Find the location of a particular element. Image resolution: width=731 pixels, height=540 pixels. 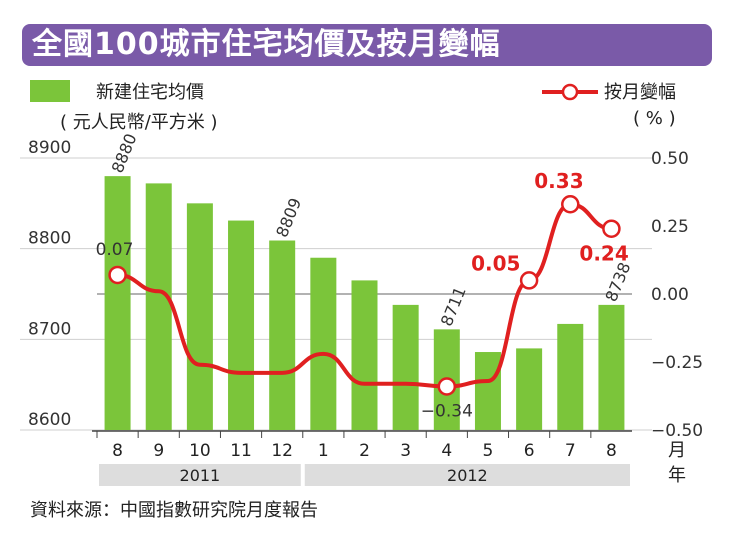

x-tick-label-7: 3 is located at coordinates (405, 451).